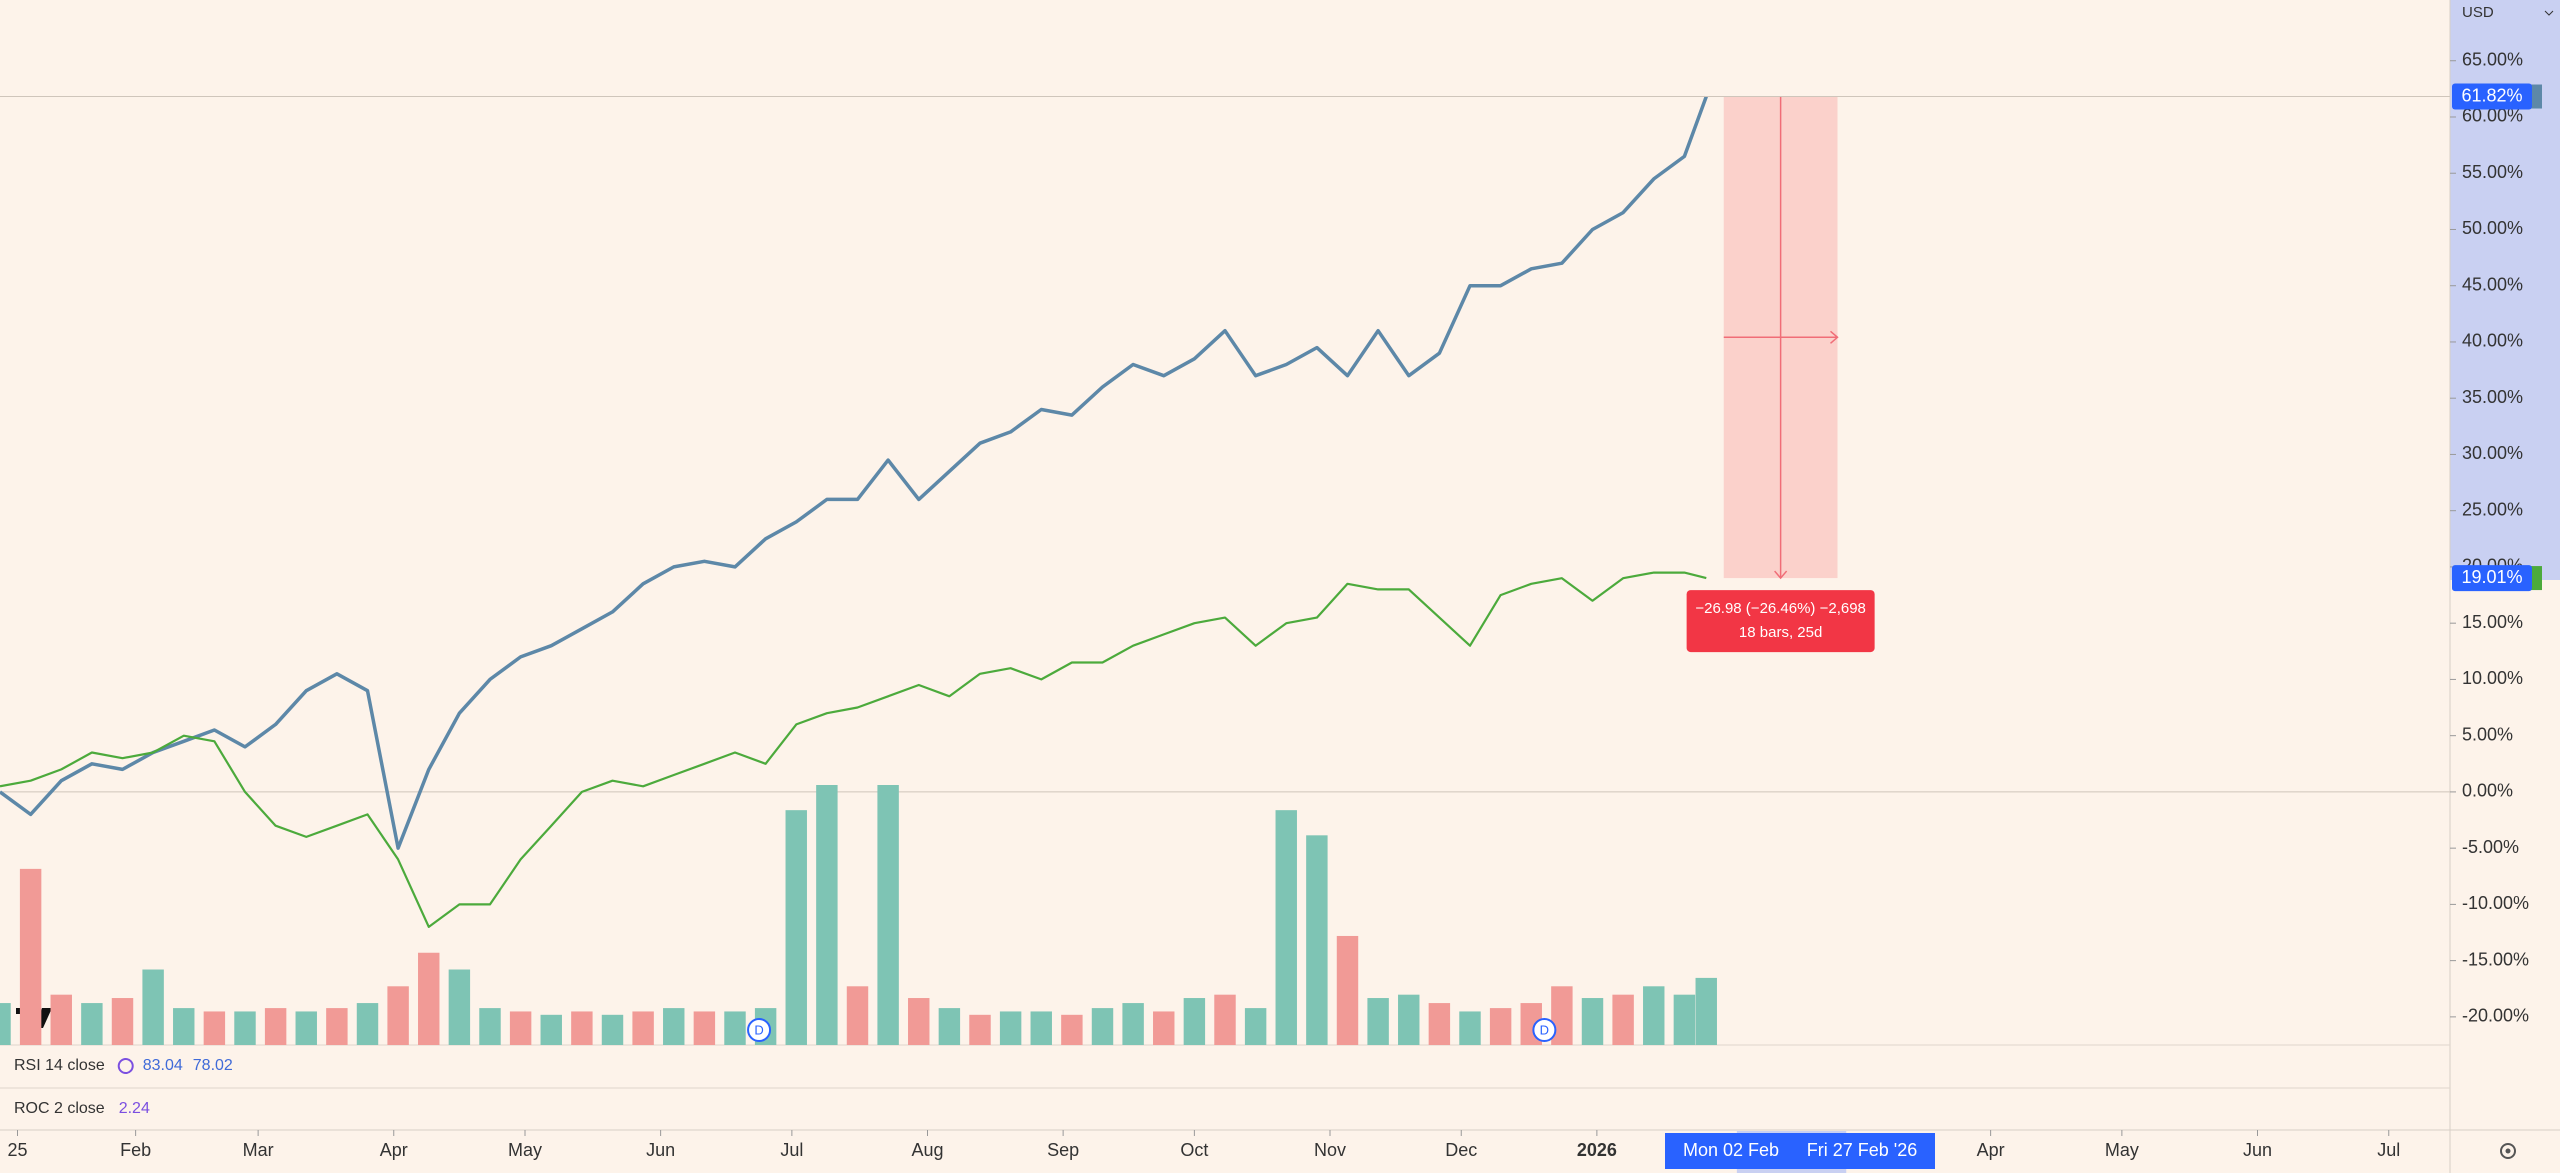  What do you see at coordinates (791, 1150) in the screenshot?
I see `x-tick-label: Jul` at bounding box center [791, 1150].